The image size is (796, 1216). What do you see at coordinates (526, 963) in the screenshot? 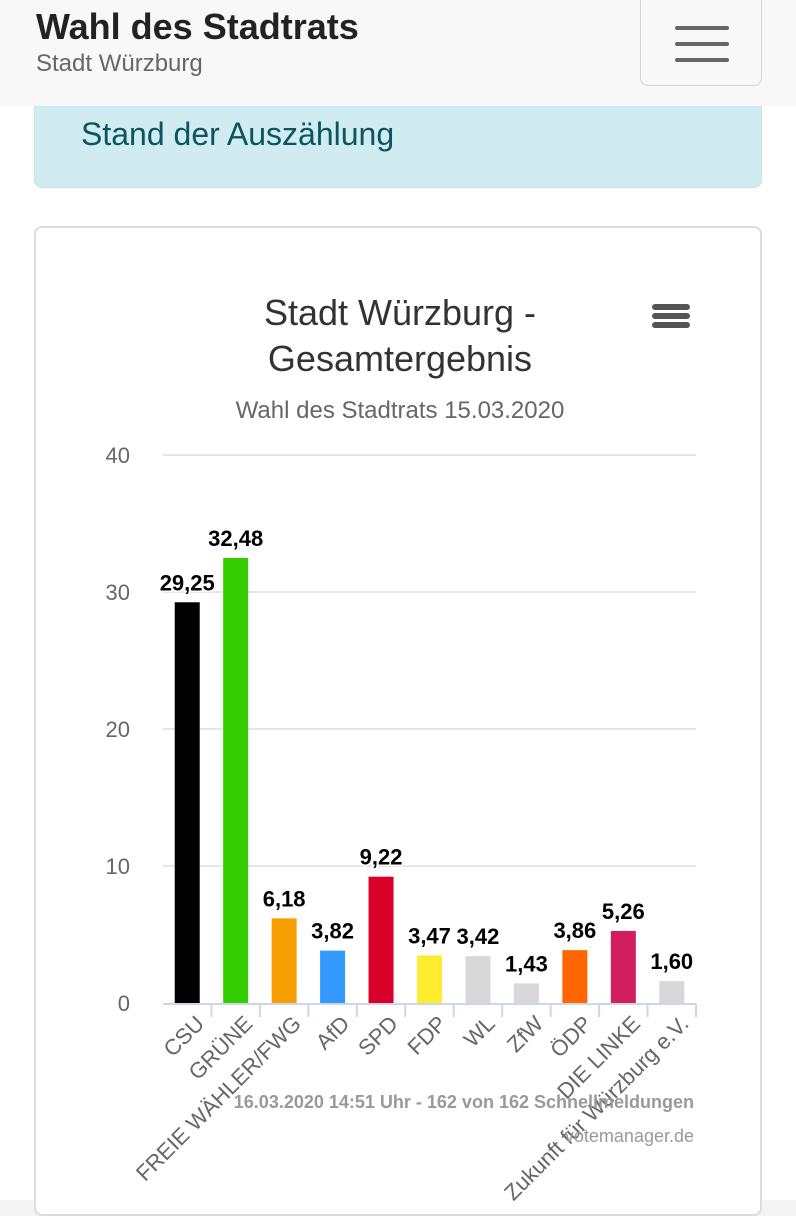
I see `data-label: 1,43` at bounding box center [526, 963].